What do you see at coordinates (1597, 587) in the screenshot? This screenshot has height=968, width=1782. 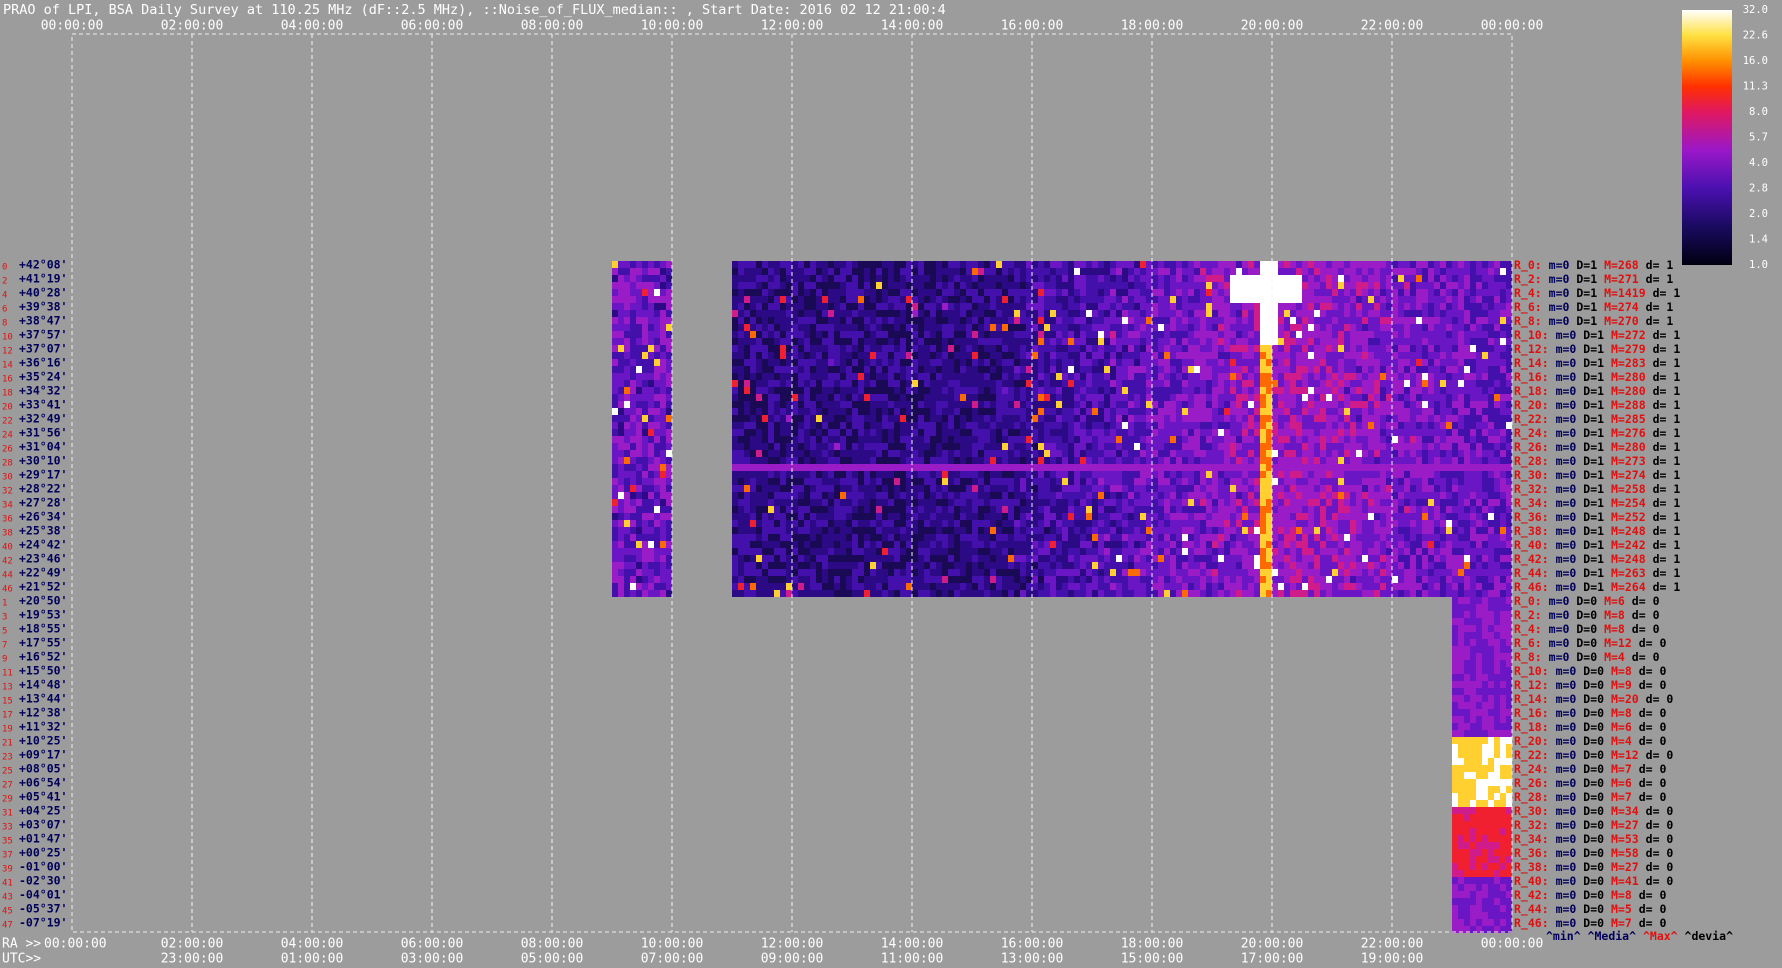 I see `row-stats: R_46: m=0 D=1 M=264 d= 1` at bounding box center [1597, 587].